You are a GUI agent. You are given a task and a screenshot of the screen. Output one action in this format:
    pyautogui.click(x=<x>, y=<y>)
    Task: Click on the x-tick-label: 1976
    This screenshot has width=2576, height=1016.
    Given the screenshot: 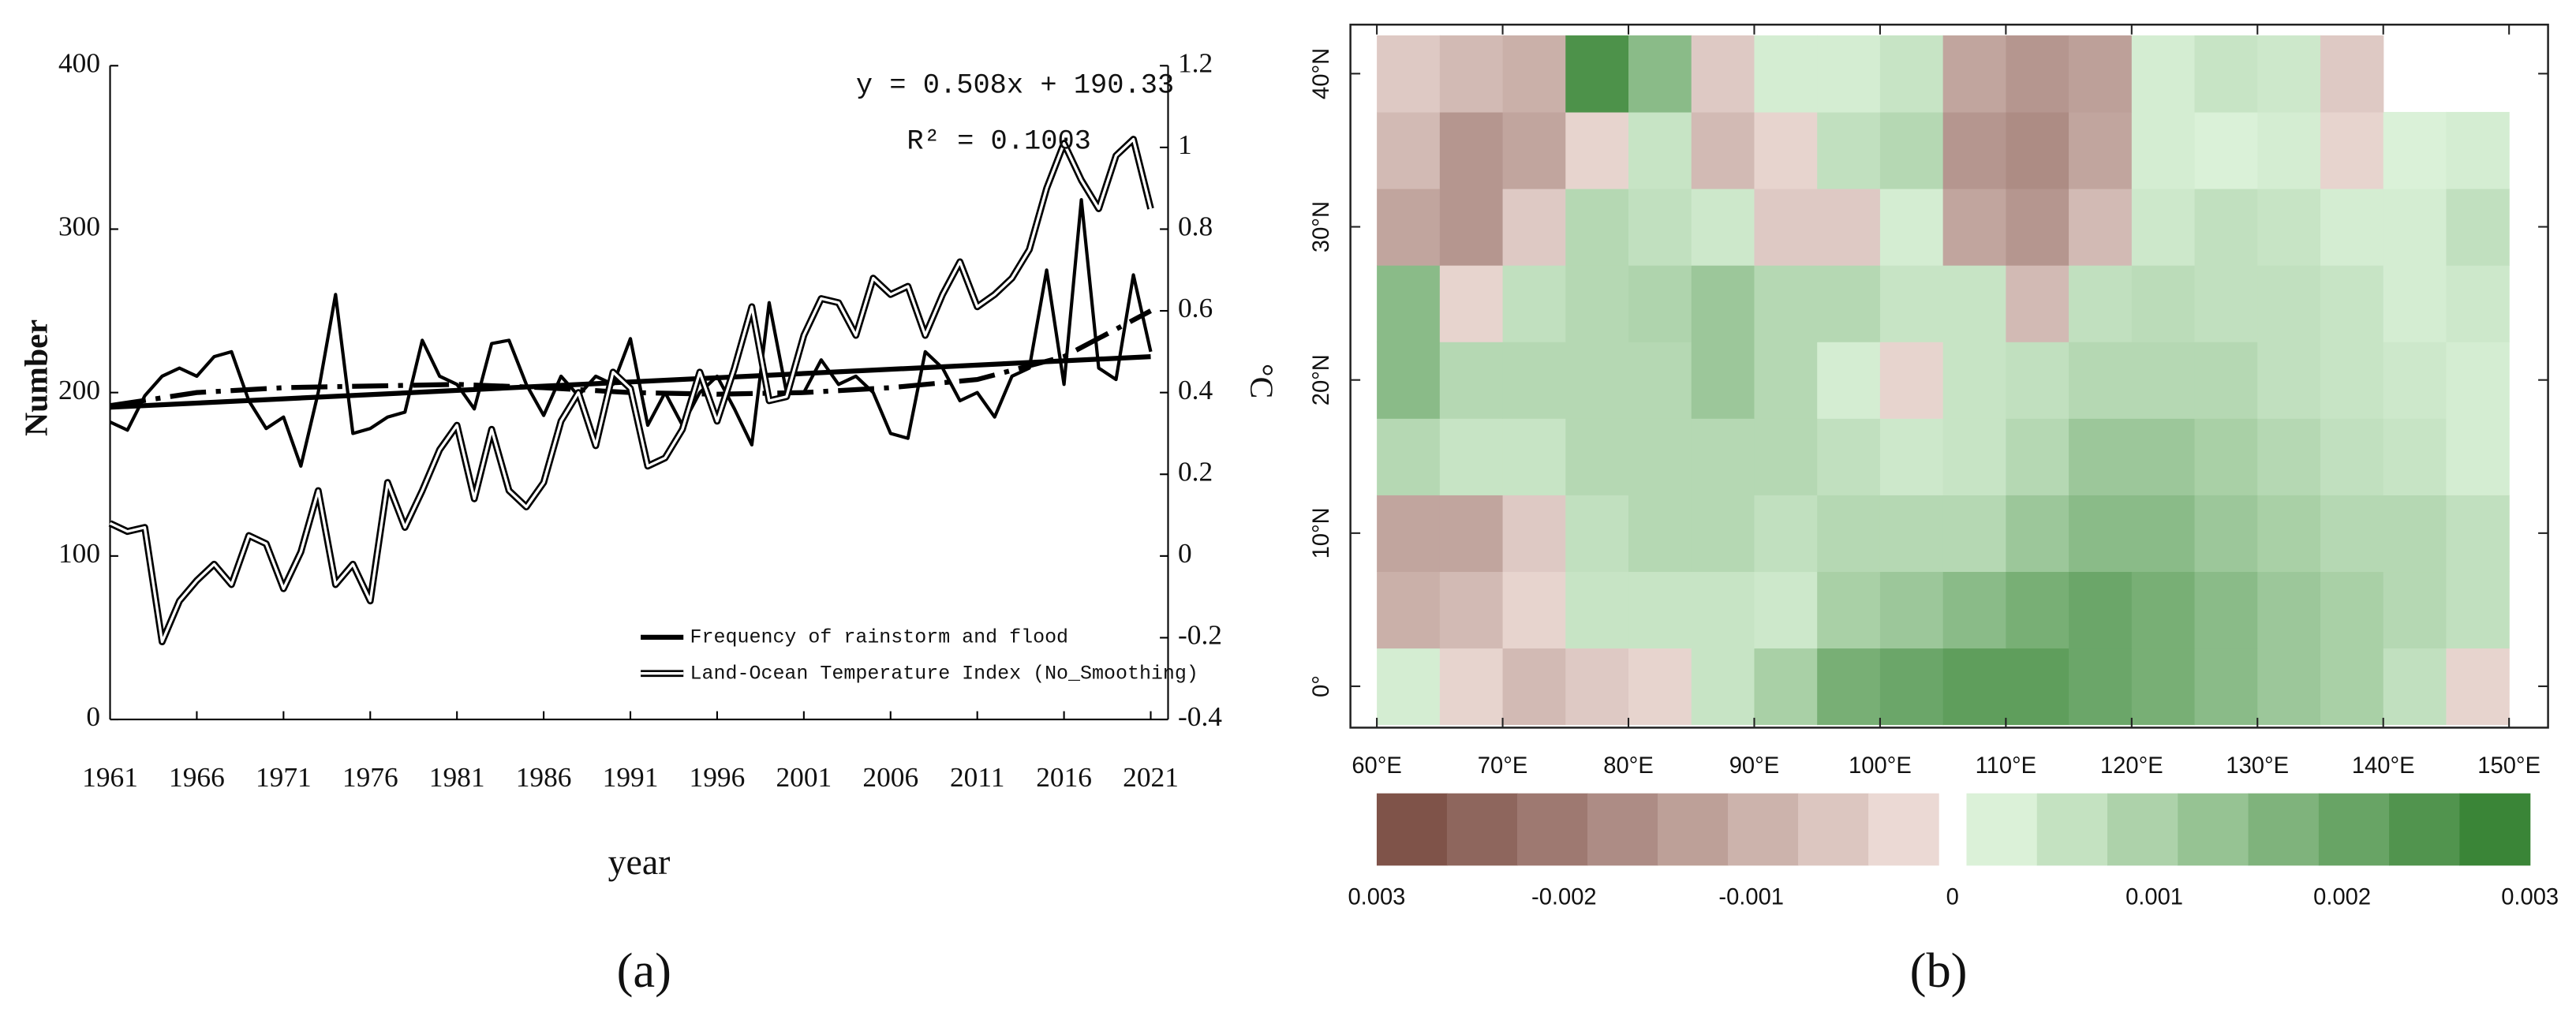 What is the action you would take?
    pyautogui.click(x=370, y=777)
    